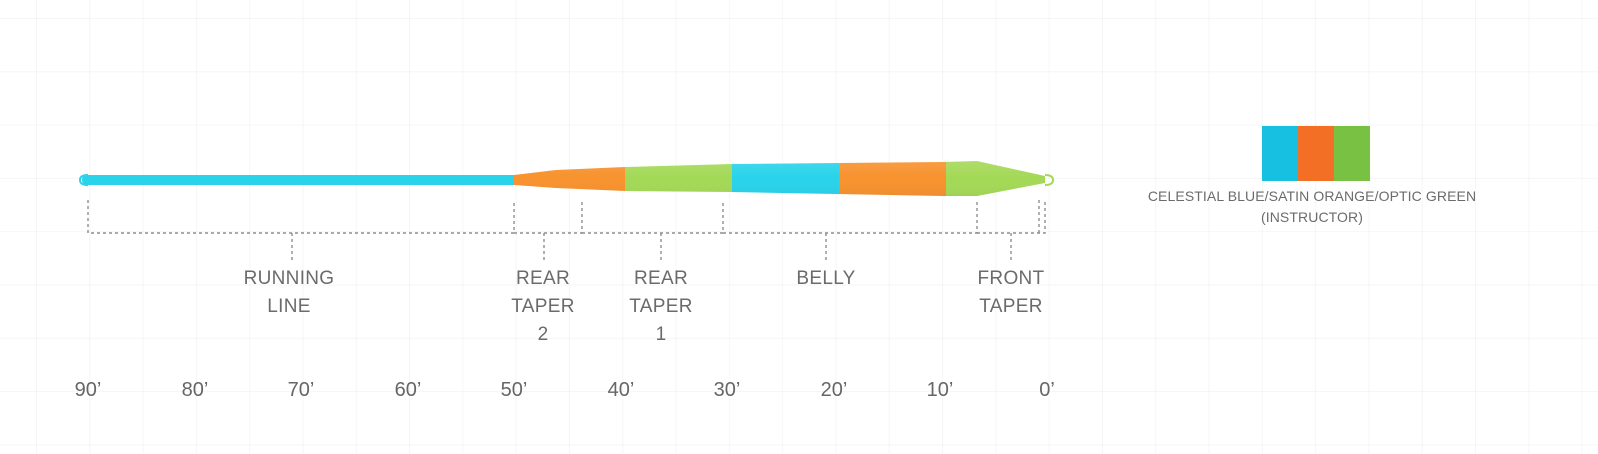 Image resolution: width=1598 pixels, height=454 pixels. I want to click on rear-loop, so click(83, 180).